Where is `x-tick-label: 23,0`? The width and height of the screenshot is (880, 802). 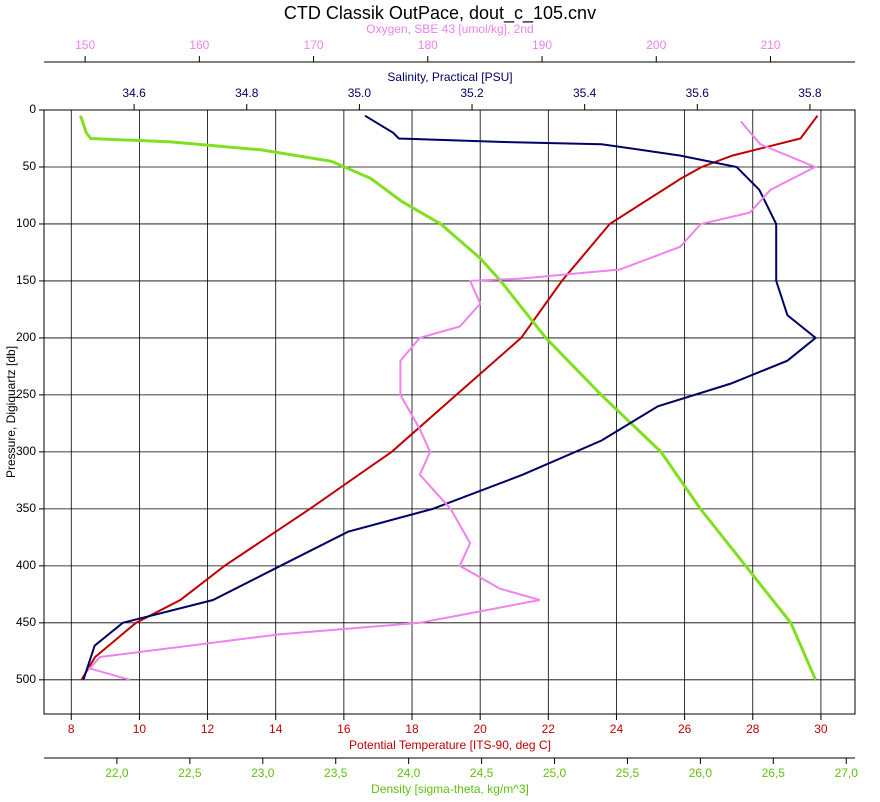
x-tick-label: 23,0 is located at coordinates (263, 773).